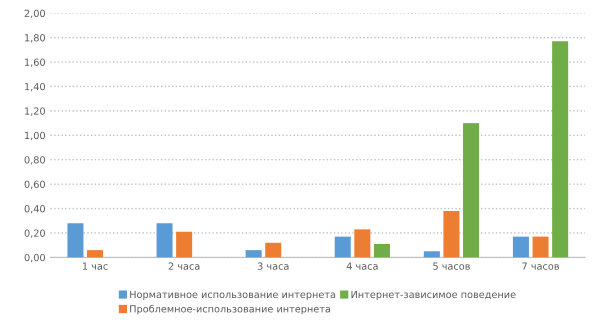 The height and width of the screenshot is (330, 594). Describe the element at coordinates (233, 295) in the screenshot. I see `legend-label: Нормативное использование интернета` at that location.